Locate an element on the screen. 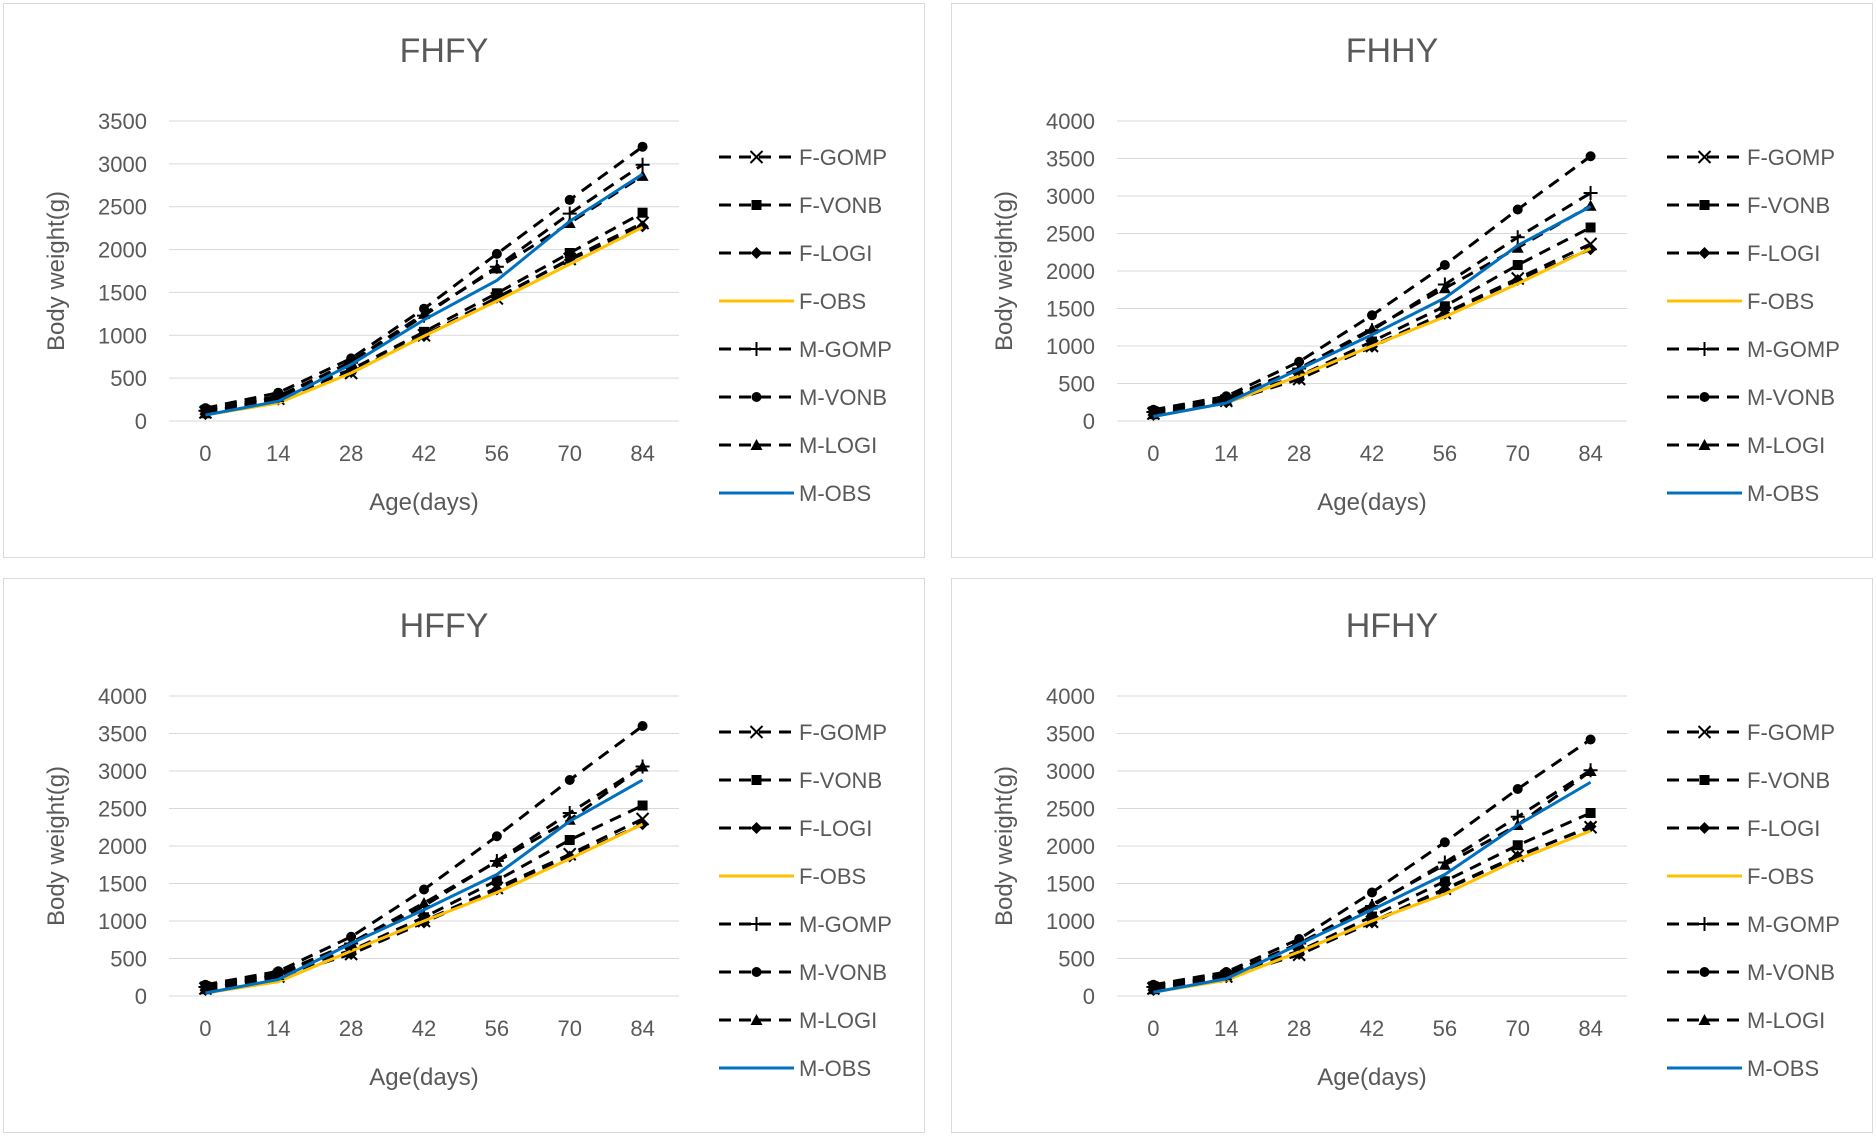 Image resolution: width=1876 pixels, height=1137 pixels. x-tick-label: 42 is located at coordinates (424, 453).